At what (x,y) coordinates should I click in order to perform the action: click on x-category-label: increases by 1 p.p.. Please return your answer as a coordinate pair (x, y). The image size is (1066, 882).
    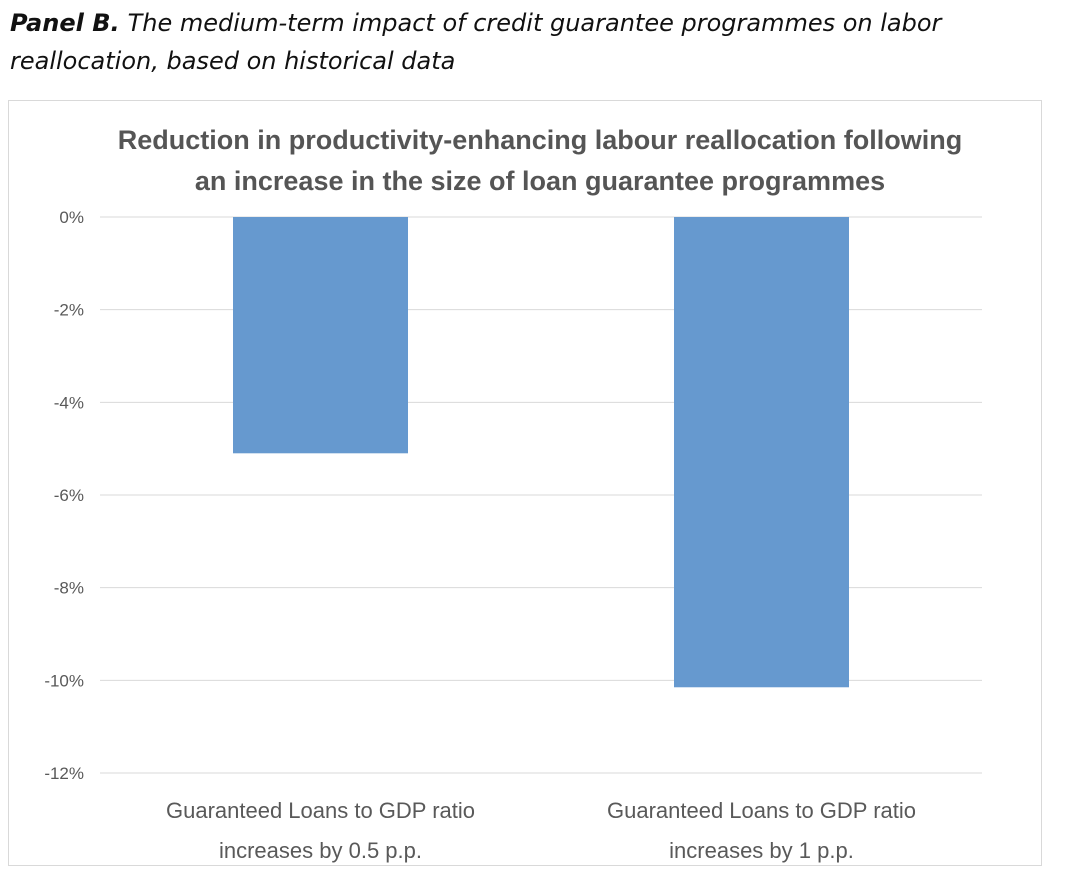
    Looking at the image, I should click on (761, 850).